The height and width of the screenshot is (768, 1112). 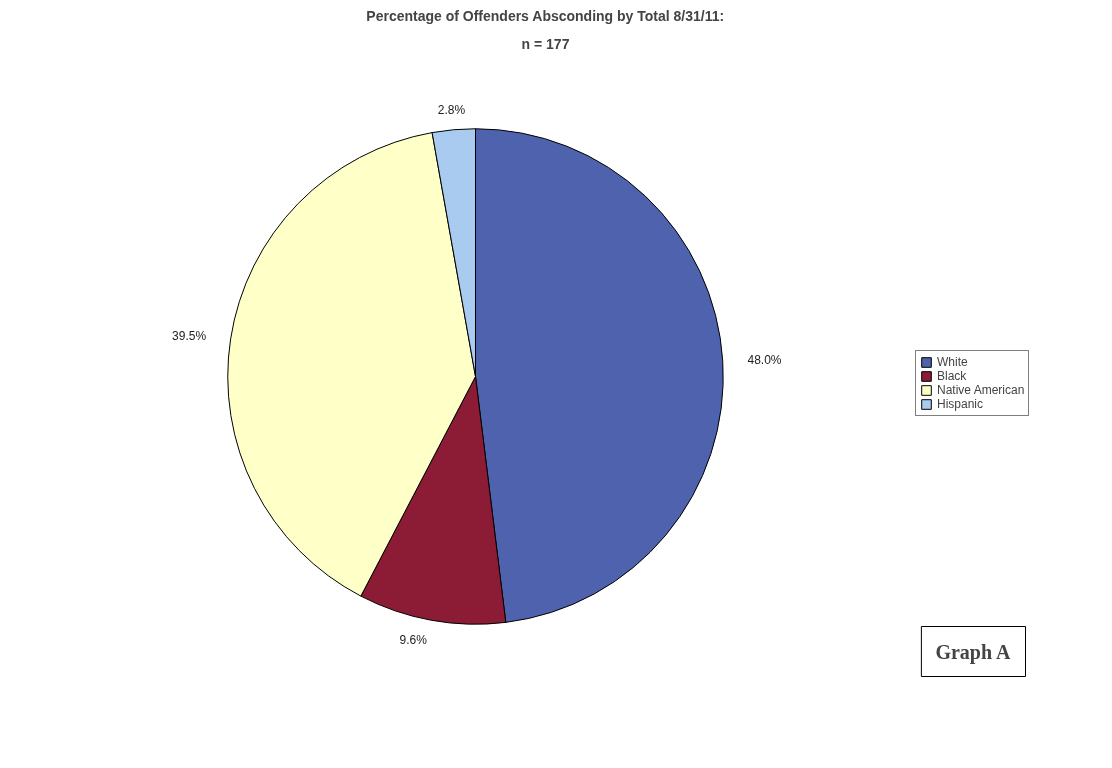 I want to click on data-label: 48.0%, so click(x=764, y=360).